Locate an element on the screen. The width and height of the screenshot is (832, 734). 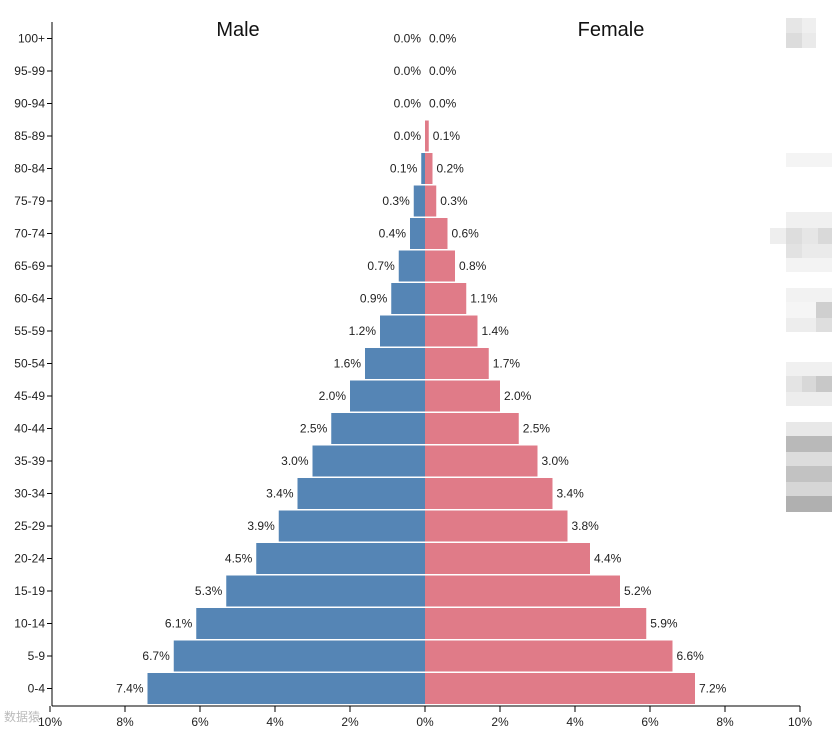
female-label-40-44: 2.5% is located at coordinates (537, 429).